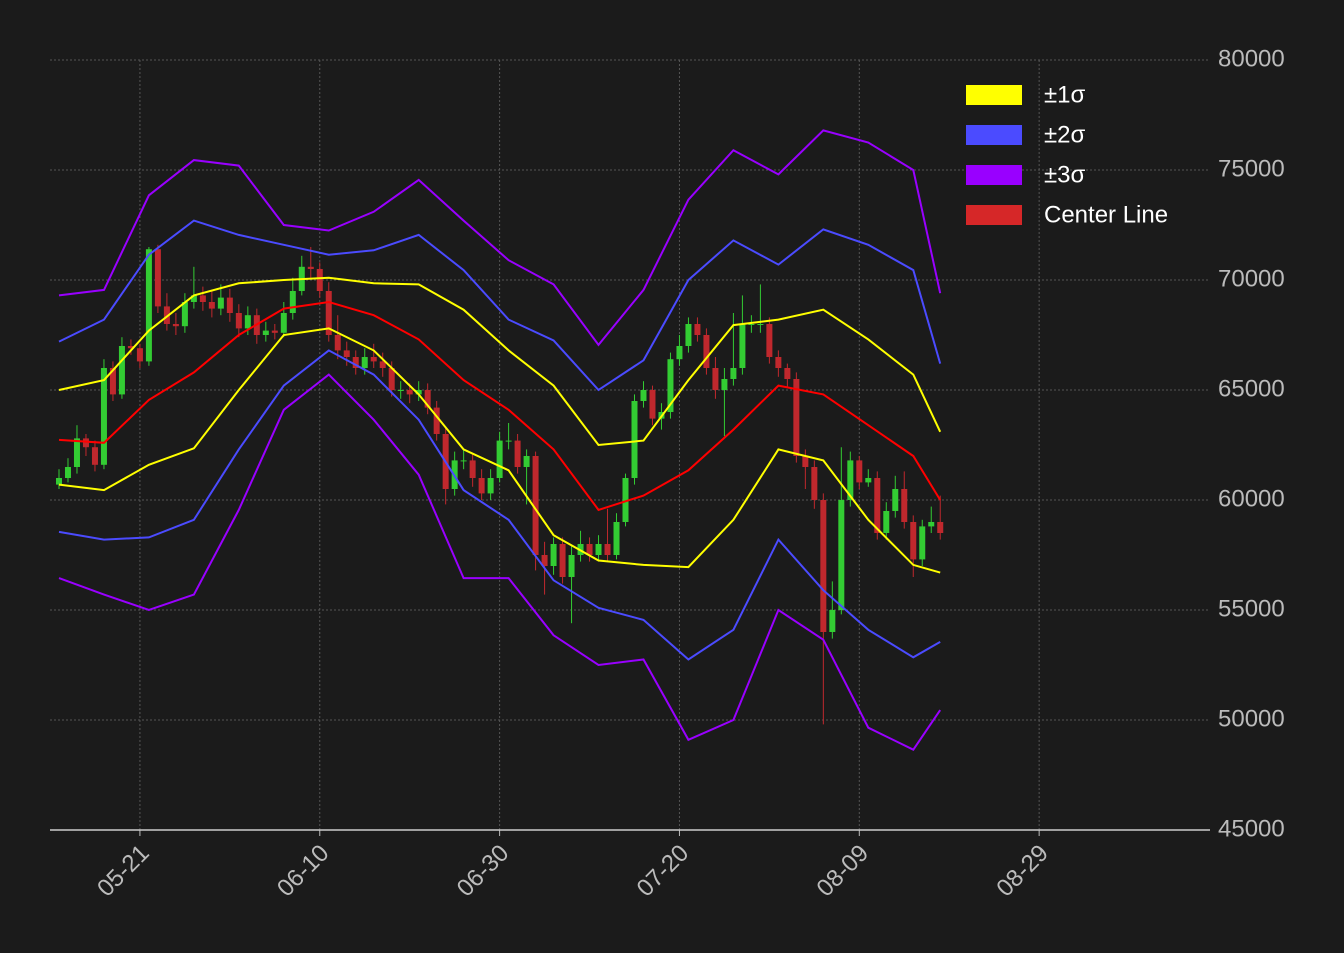 The image size is (1344, 953). Describe the element at coordinates (1251, 58) in the screenshot. I see `y-tick-label: 80000` at that location.